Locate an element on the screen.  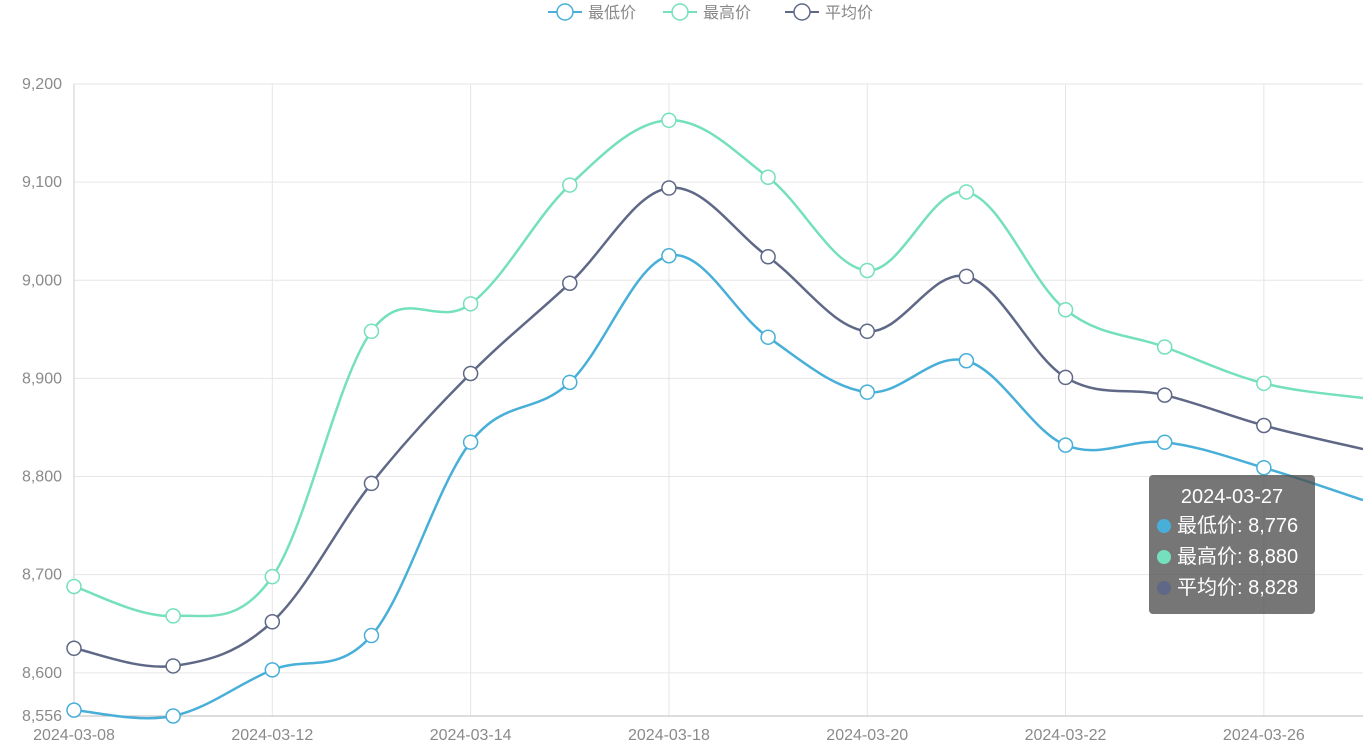
legend-item: 最低价 is located at coordinates (592, 12).